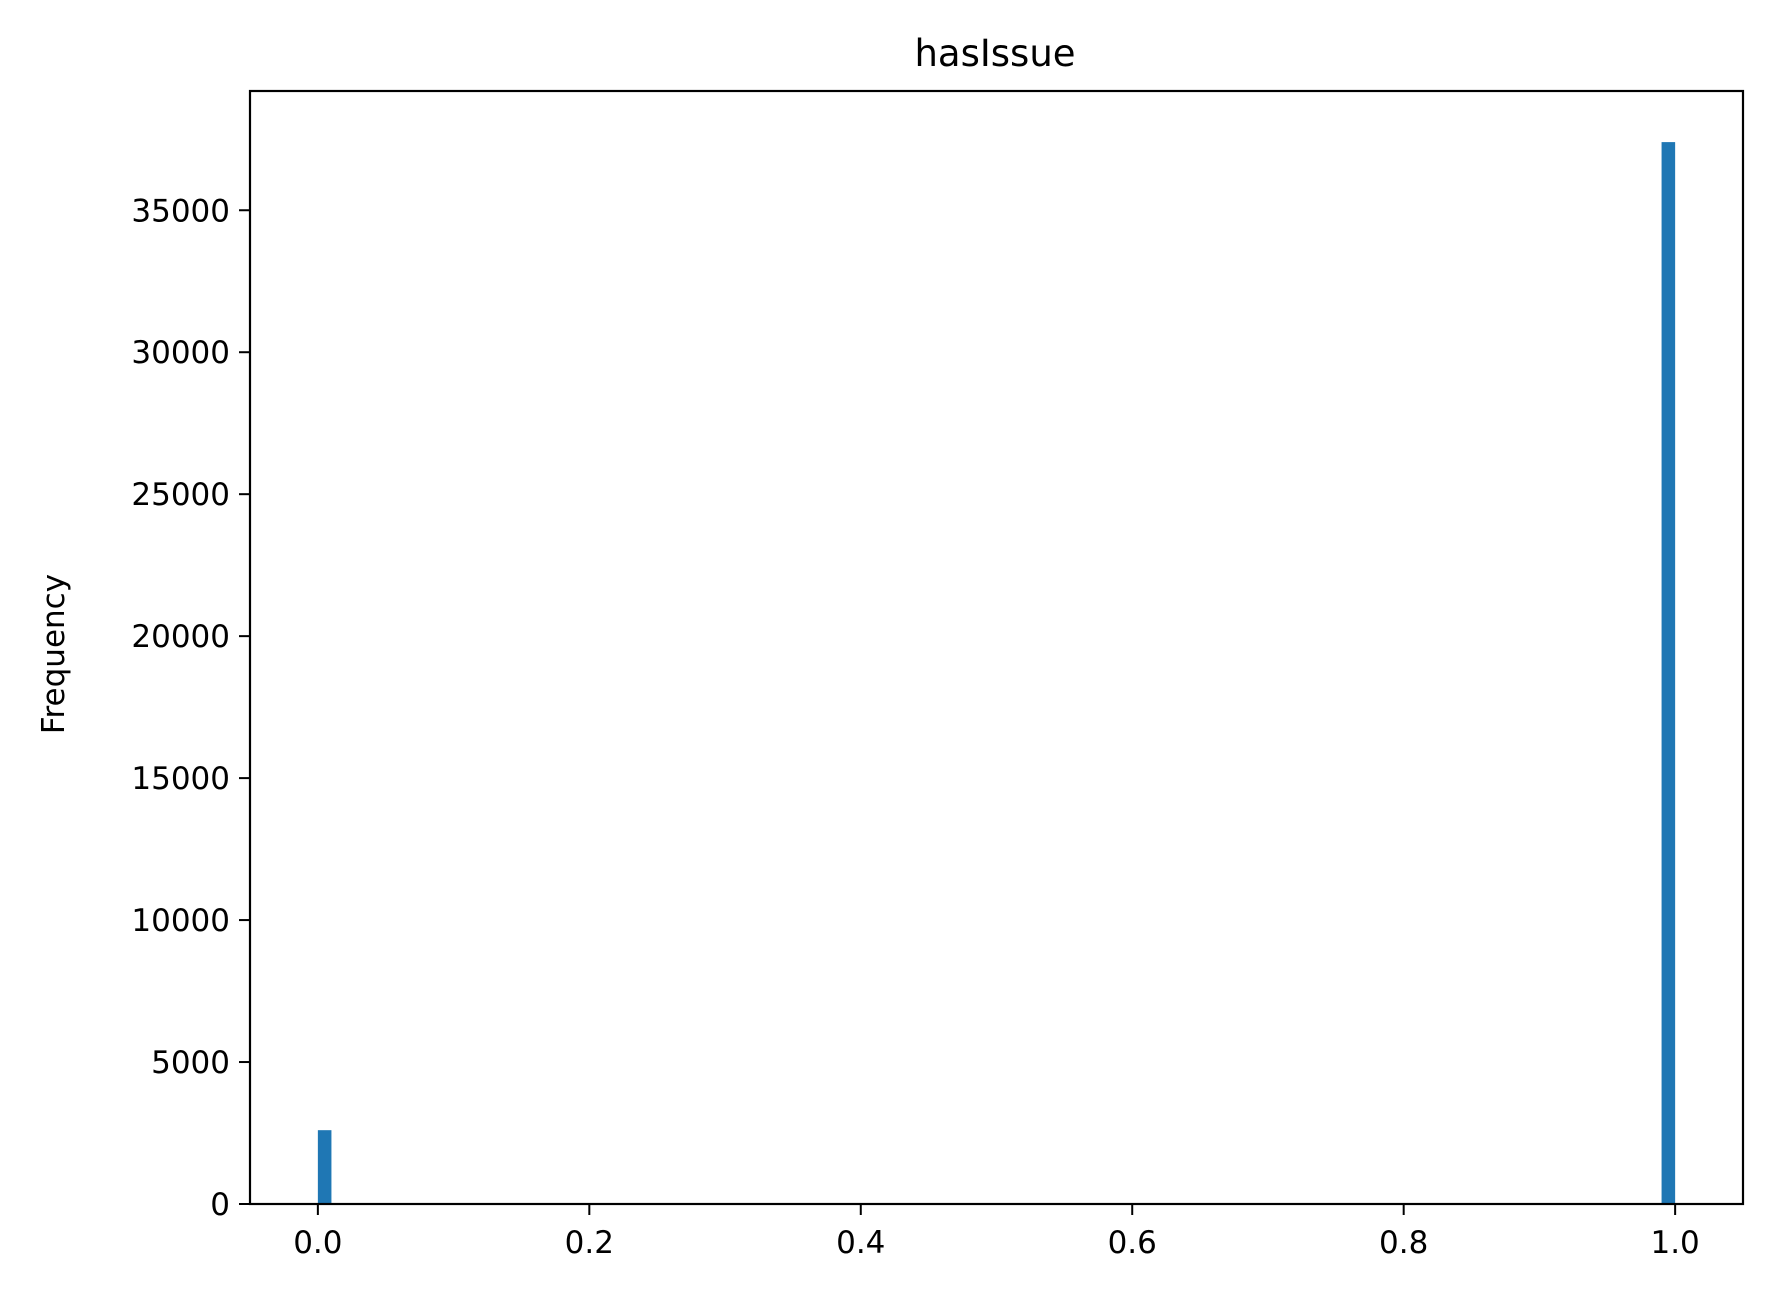 This screenshot has height=1302, width=1768. Describe the element at coordinates (54, 654) in the screenshot. I see `y-axis-label: Frequency` at that location.